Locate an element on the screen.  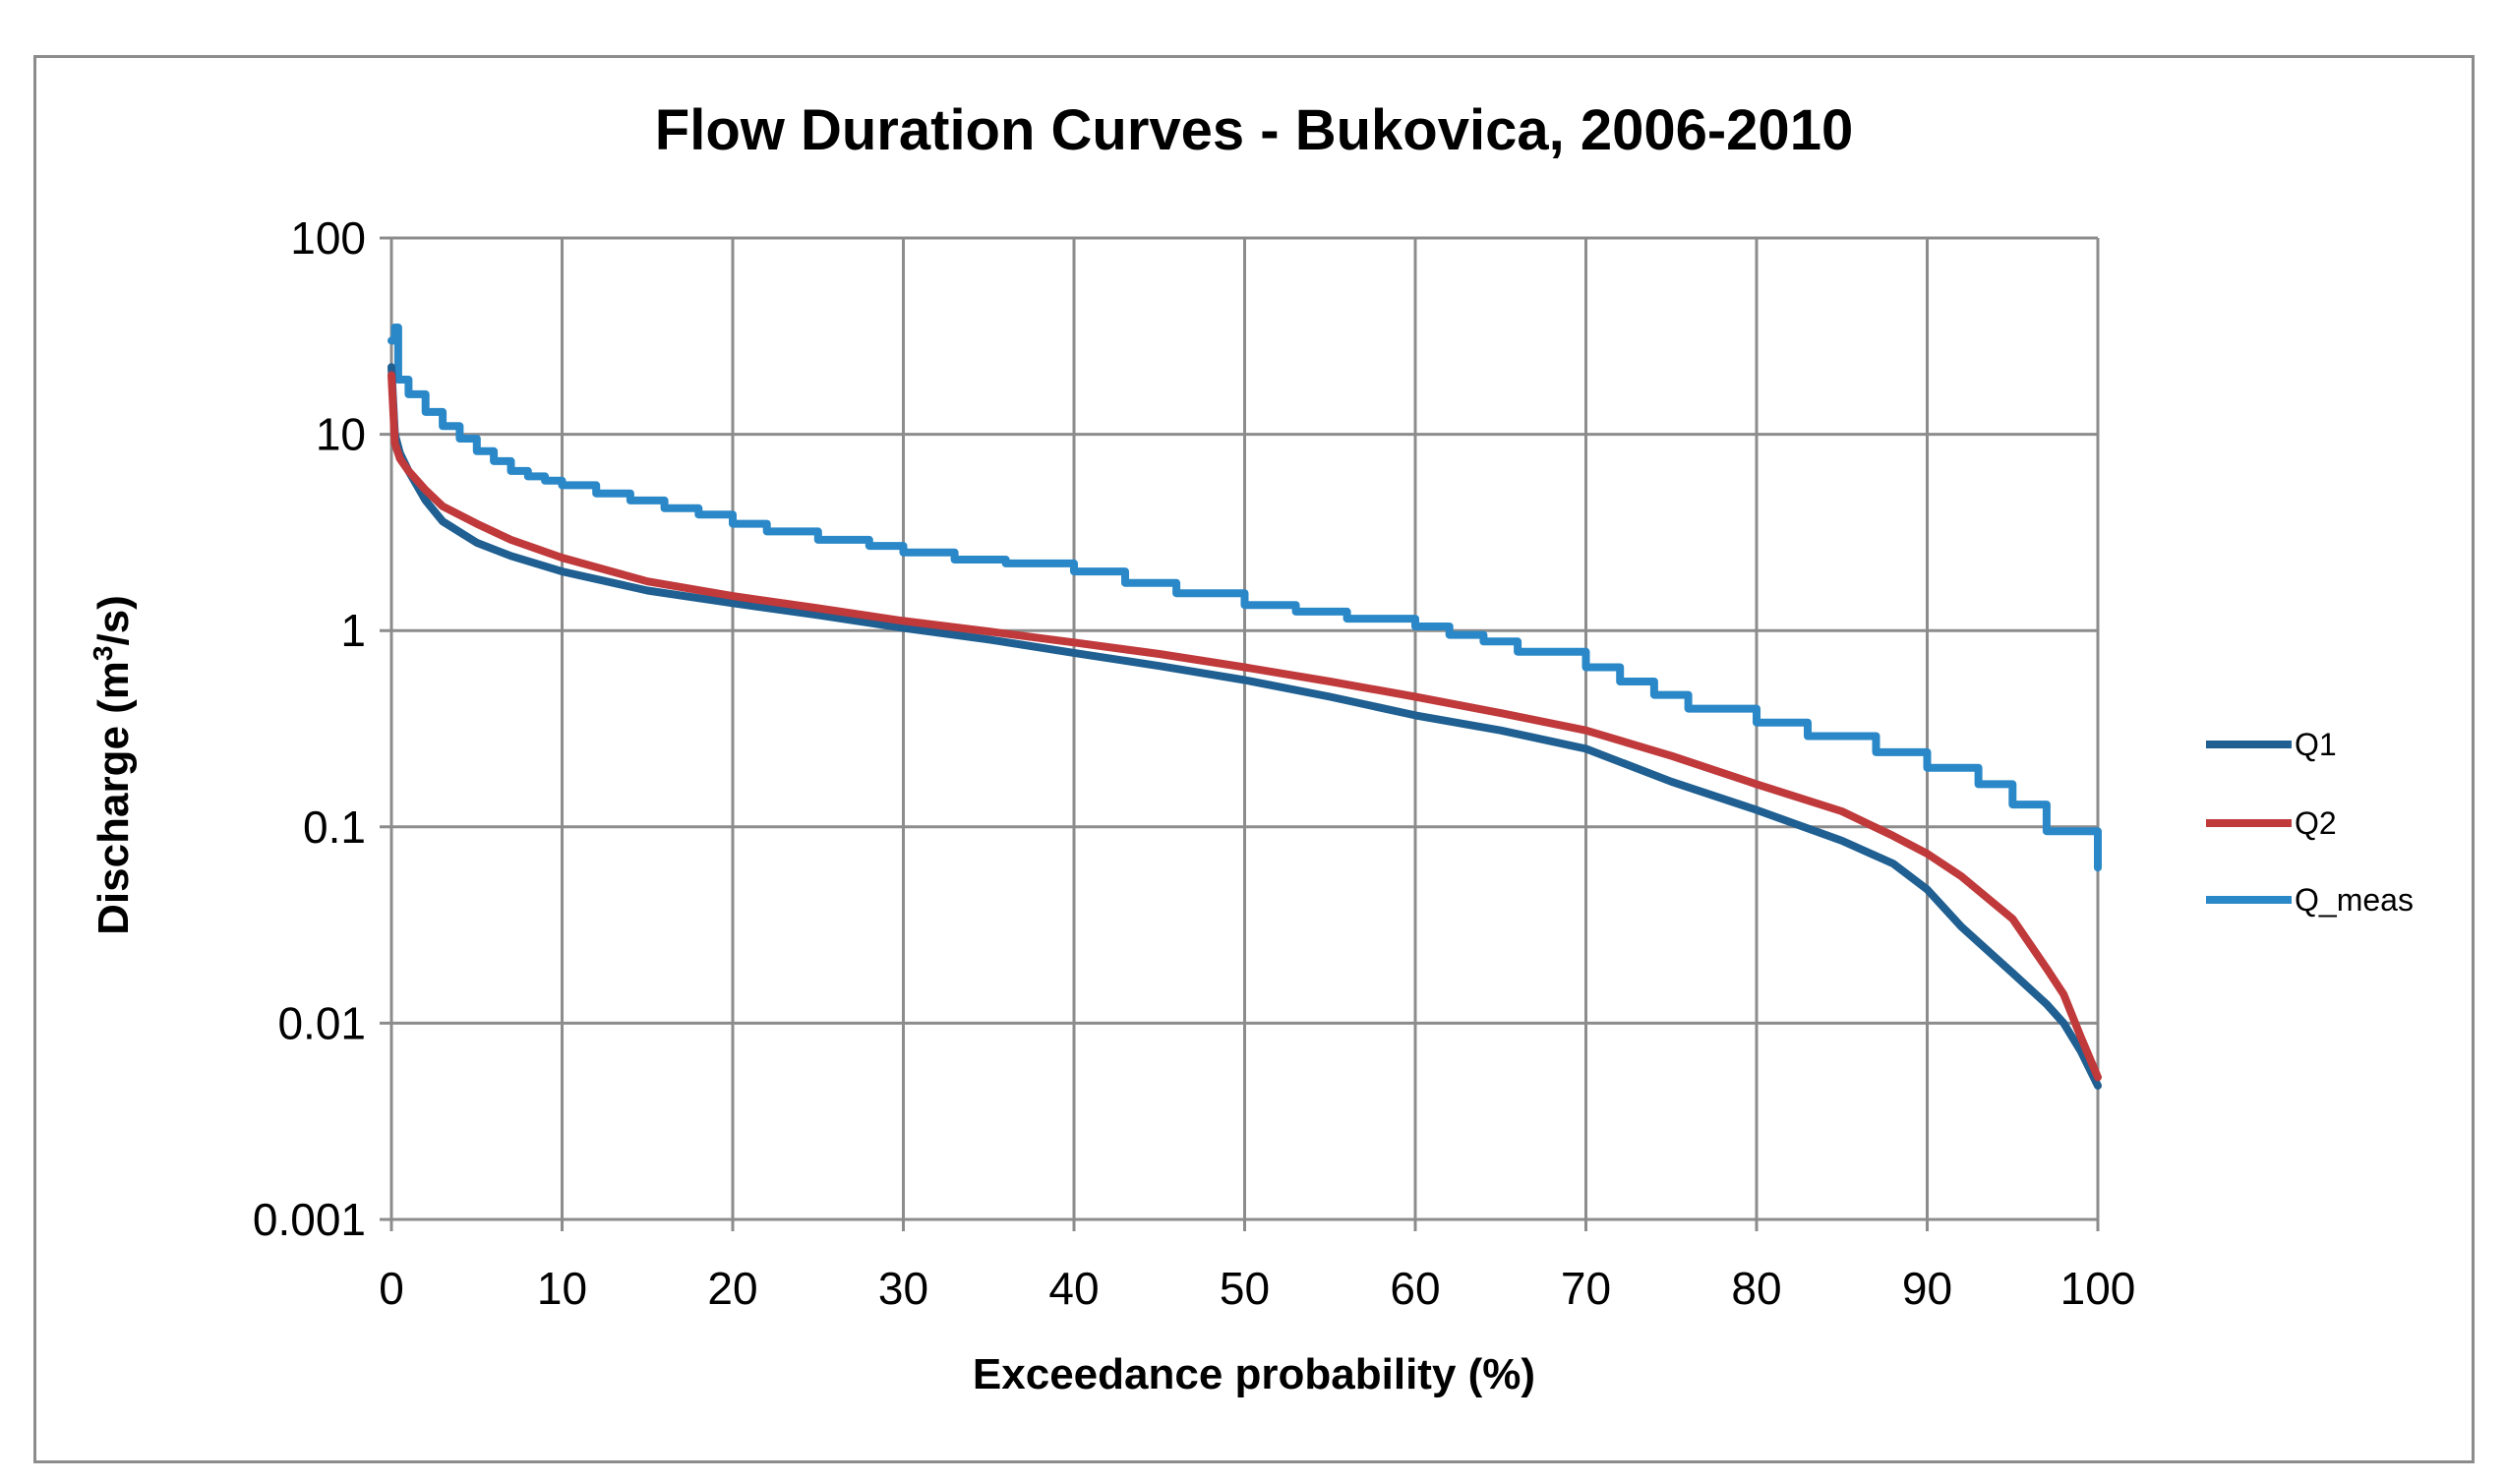
legend-label-q2: Q2 is located at coordinates (2316, 823).